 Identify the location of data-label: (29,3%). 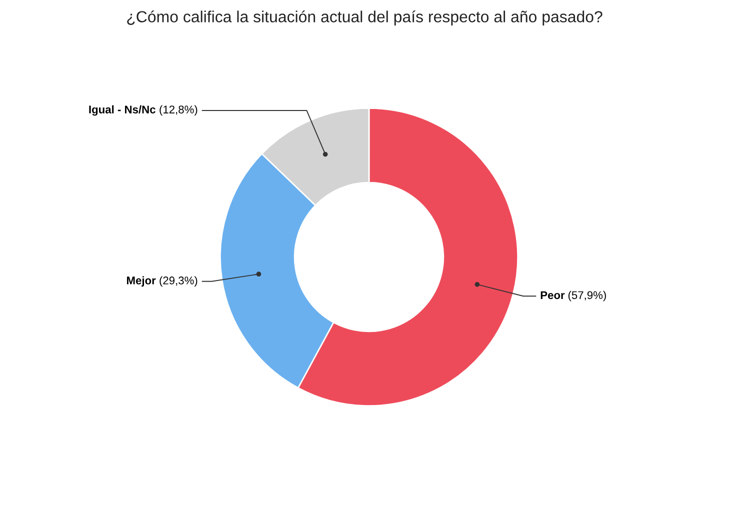
(179, 281).